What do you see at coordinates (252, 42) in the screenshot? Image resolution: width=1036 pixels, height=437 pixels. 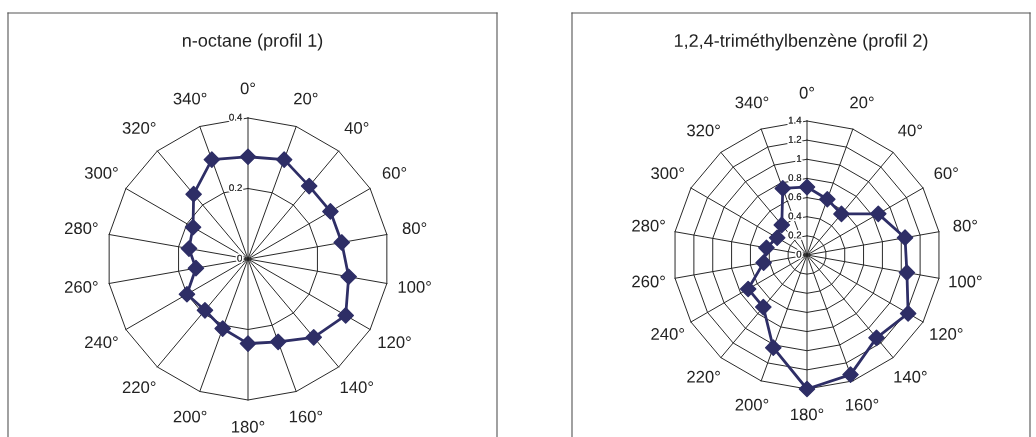 I see `chart-title: n-octane (profil 1)` at bounding box center [252, 42].